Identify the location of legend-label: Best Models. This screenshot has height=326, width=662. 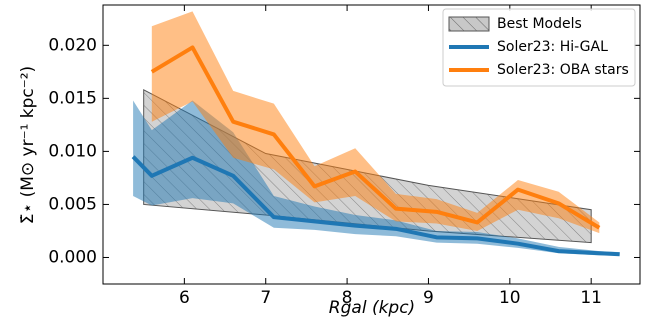
(539, 24).